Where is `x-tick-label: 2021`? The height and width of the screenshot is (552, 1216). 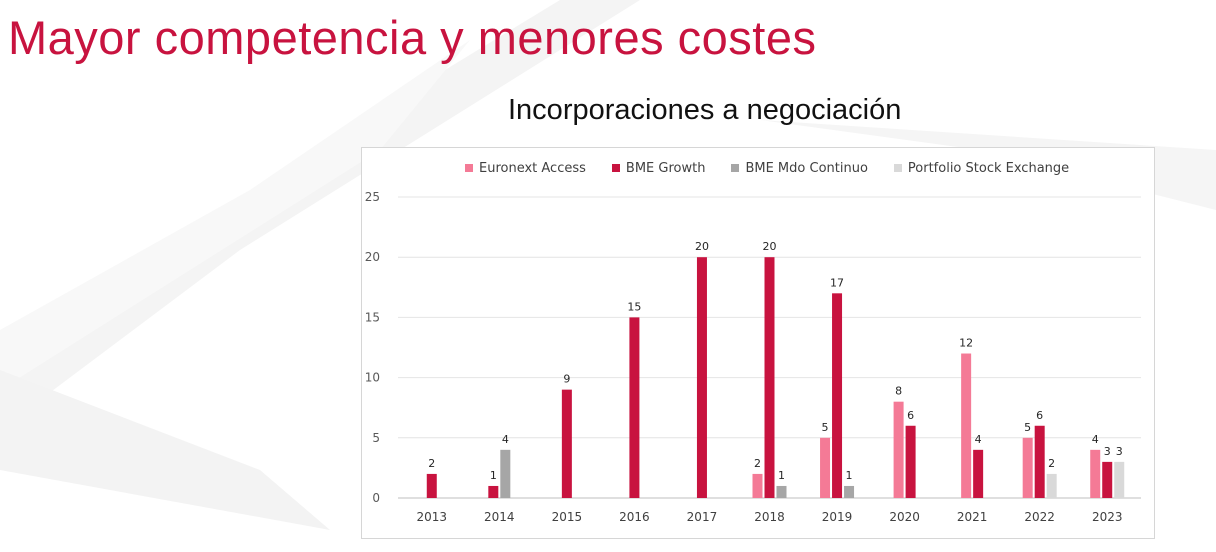 x-tick-label: 2021 is located at coordinates (972, 517).